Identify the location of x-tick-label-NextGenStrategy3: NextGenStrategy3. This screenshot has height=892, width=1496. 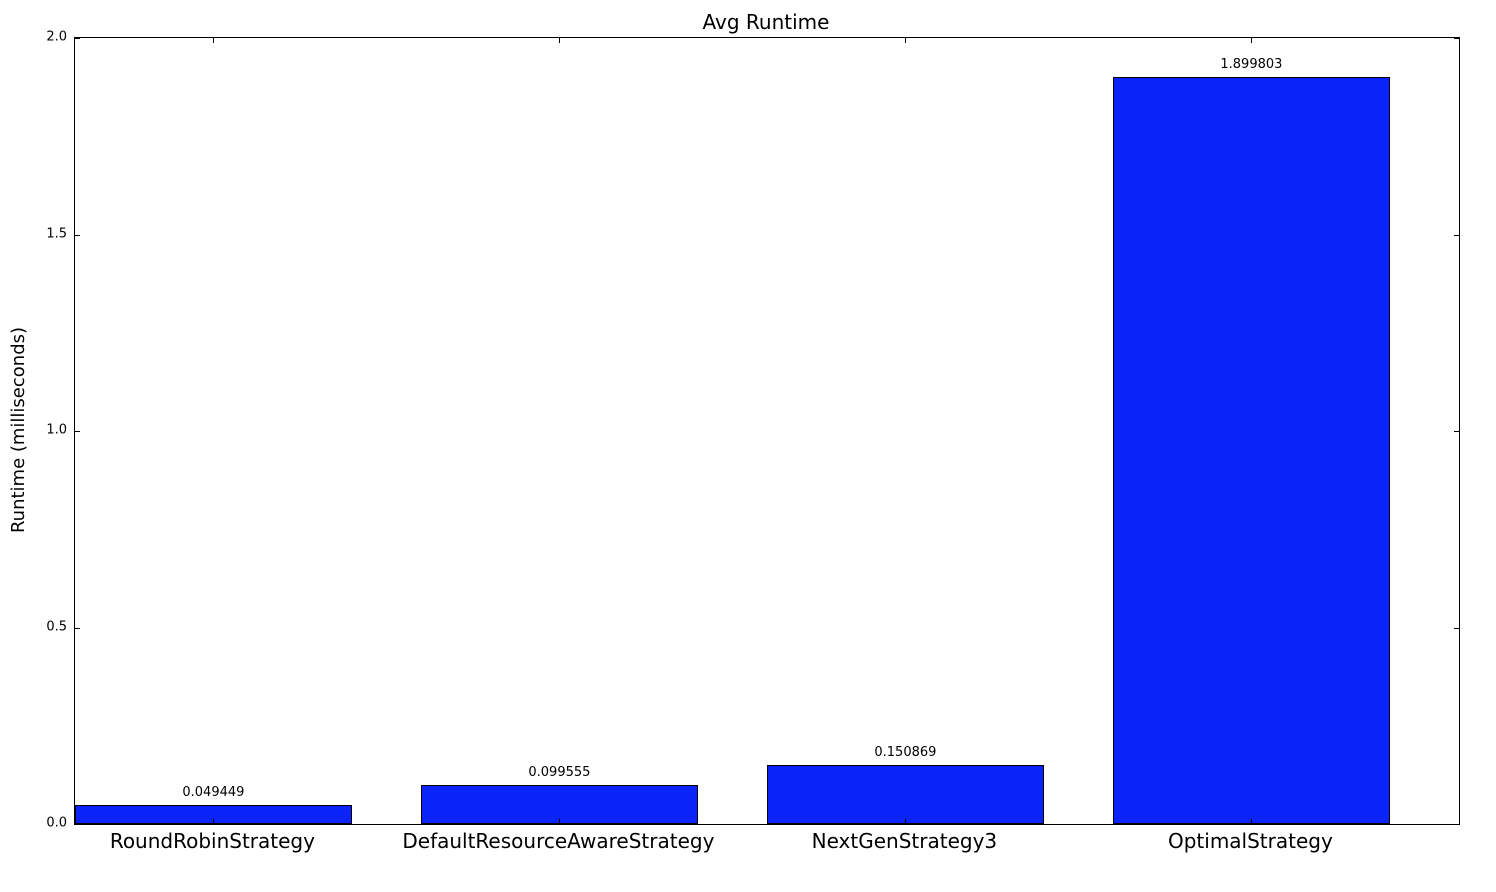
(904, 841).